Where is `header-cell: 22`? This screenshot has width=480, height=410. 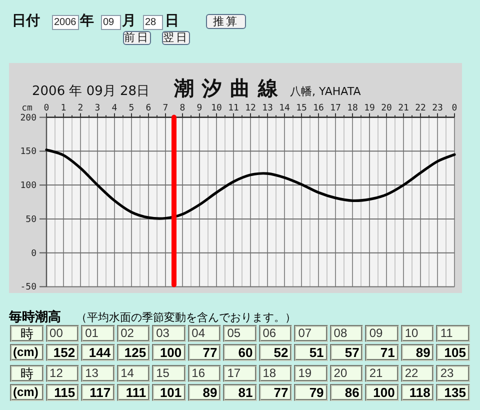
header-cell: 22 is located at coordinates (417, 373).